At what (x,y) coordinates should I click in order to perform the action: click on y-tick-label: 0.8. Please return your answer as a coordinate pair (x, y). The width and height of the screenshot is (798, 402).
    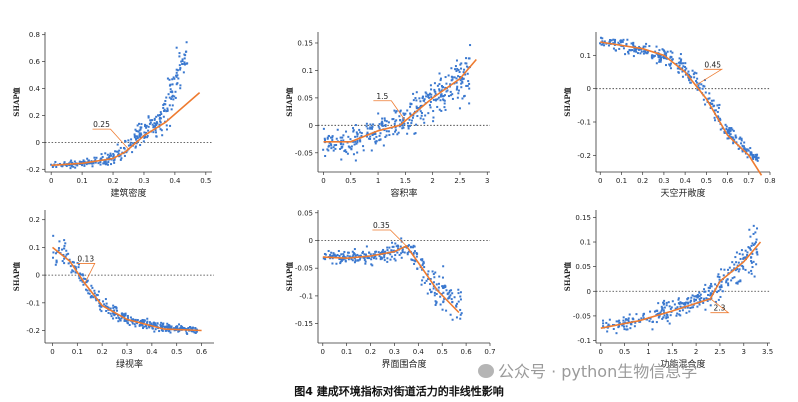
    Looking at the image, I should click on (34, 35).